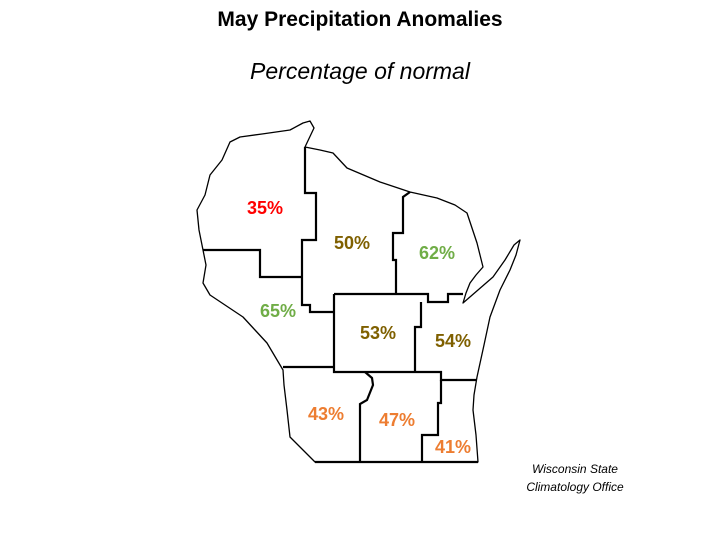  I want to click on label-southwest: 43%, so click(326, 414).